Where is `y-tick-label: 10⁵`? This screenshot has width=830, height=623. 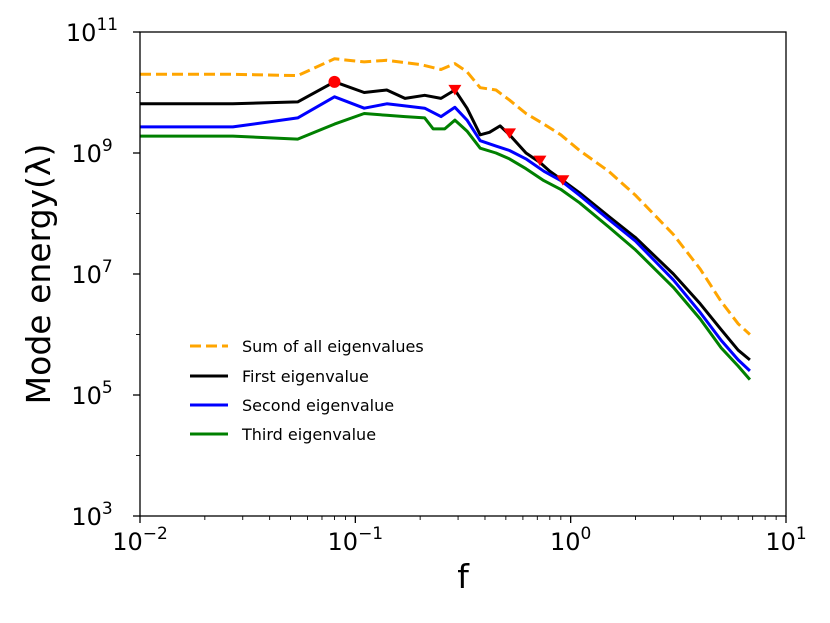 y-tick-label: 10⁵ is located at coordinates (91, 394).